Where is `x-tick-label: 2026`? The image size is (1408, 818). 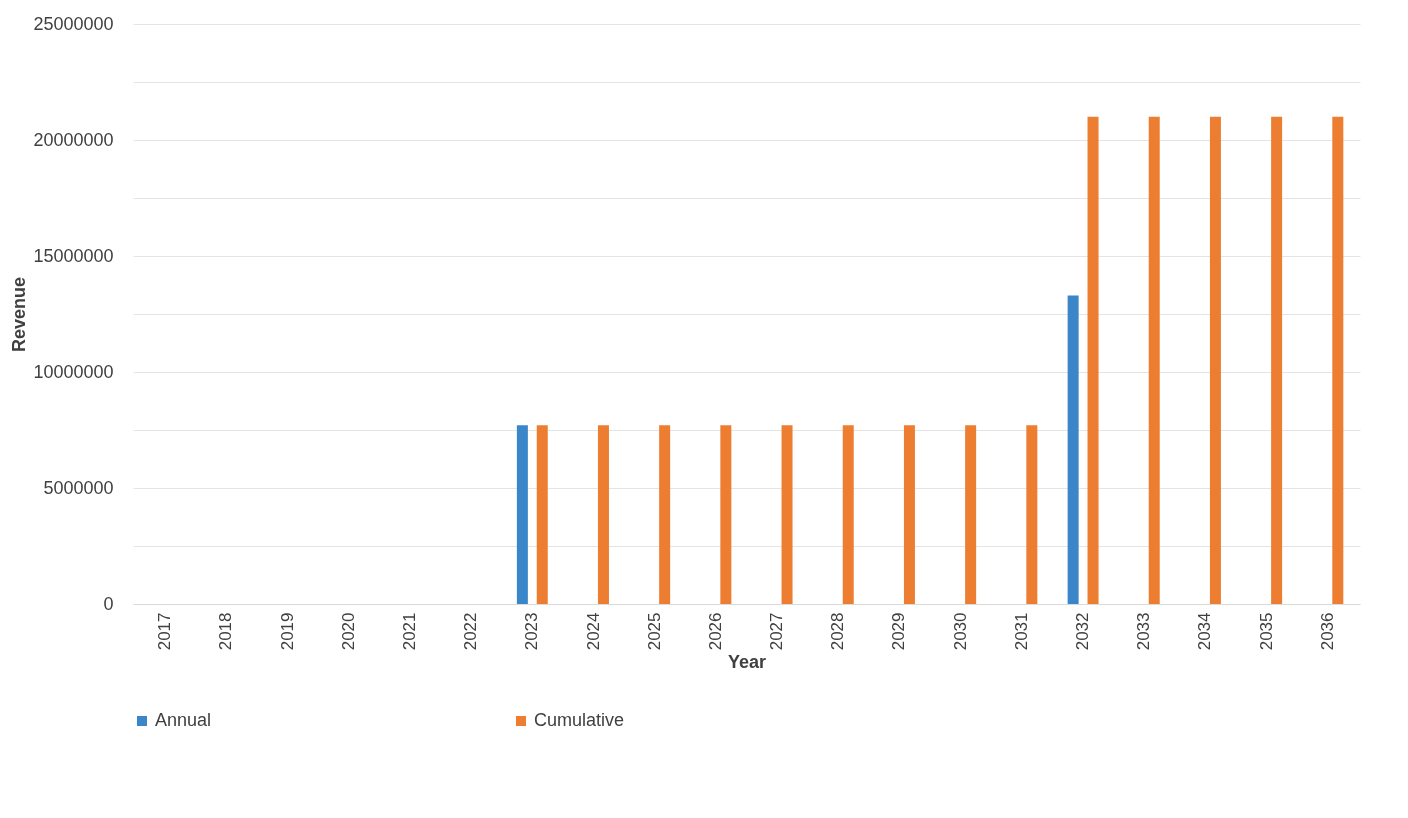 x-tick-label: 2026 is located at coordinates (715, 631).